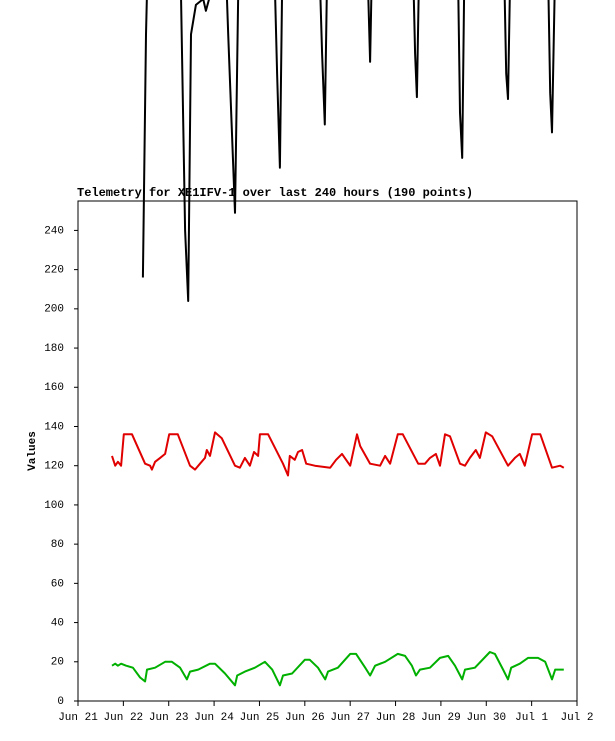 Image resolution: width=615 pixels, height=741 pixels. I want to click on y-tick-label: 80, so click(57, 545).